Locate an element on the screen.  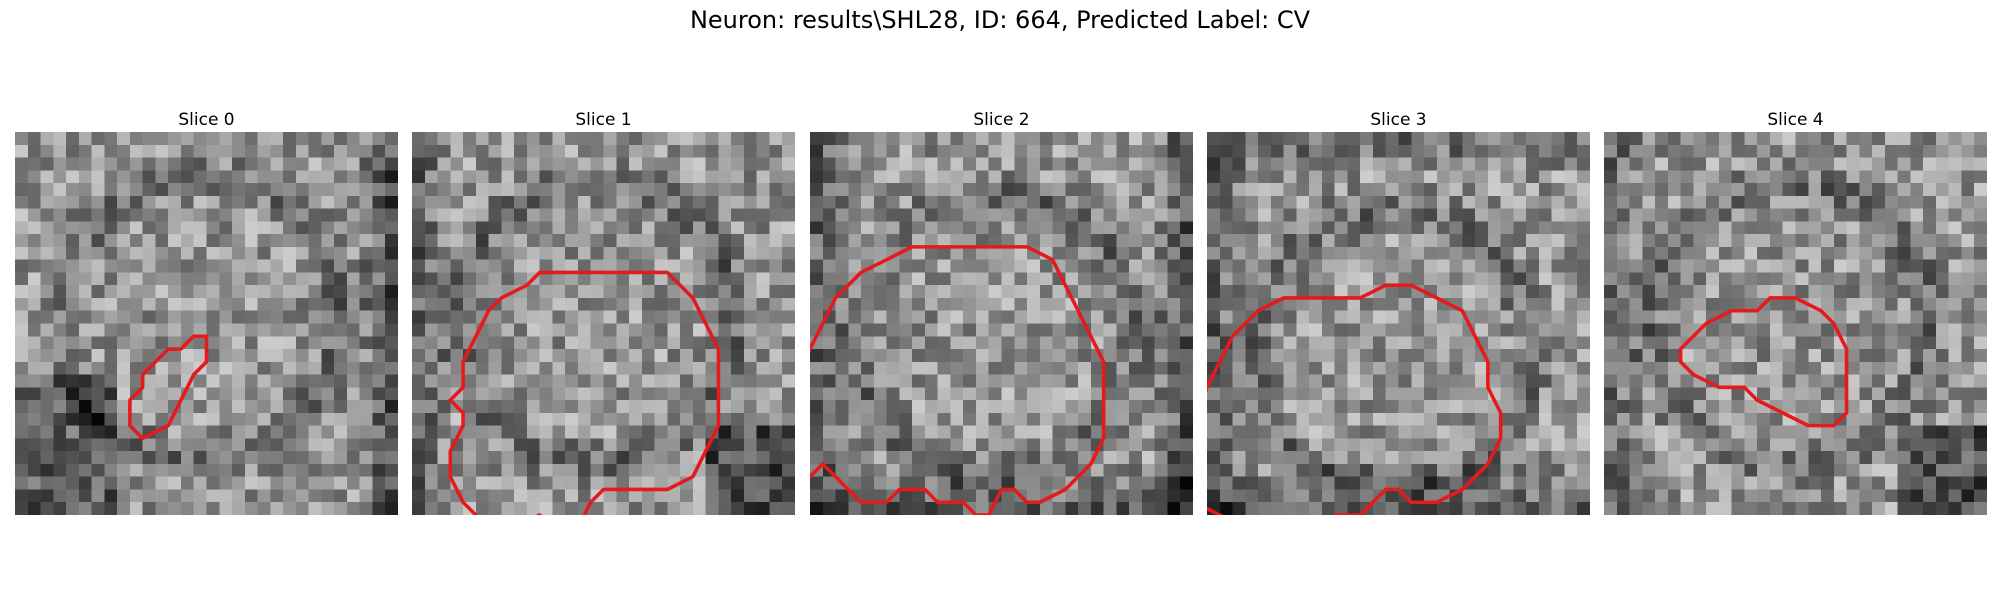
slice-title: Slice 2 is located at coordinates (1001, 120).